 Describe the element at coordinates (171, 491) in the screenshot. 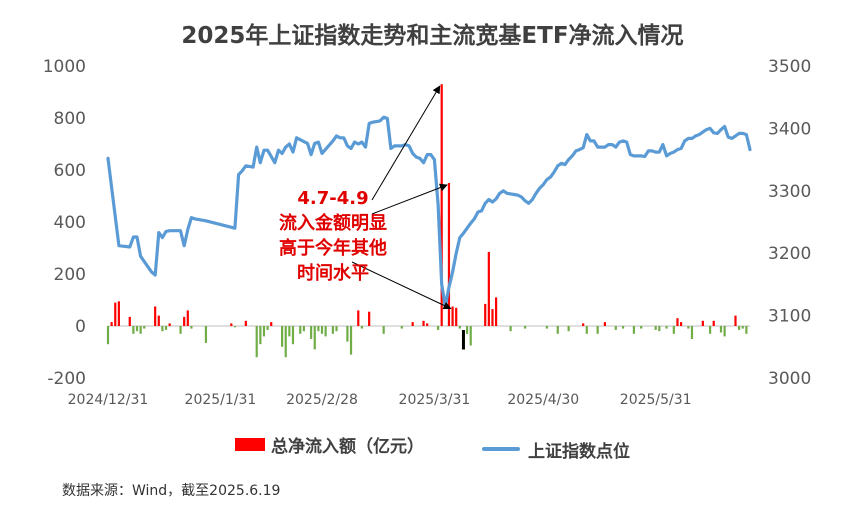

I see `source-note: 数据来源：Wind，截至2025.6.19` at that location.